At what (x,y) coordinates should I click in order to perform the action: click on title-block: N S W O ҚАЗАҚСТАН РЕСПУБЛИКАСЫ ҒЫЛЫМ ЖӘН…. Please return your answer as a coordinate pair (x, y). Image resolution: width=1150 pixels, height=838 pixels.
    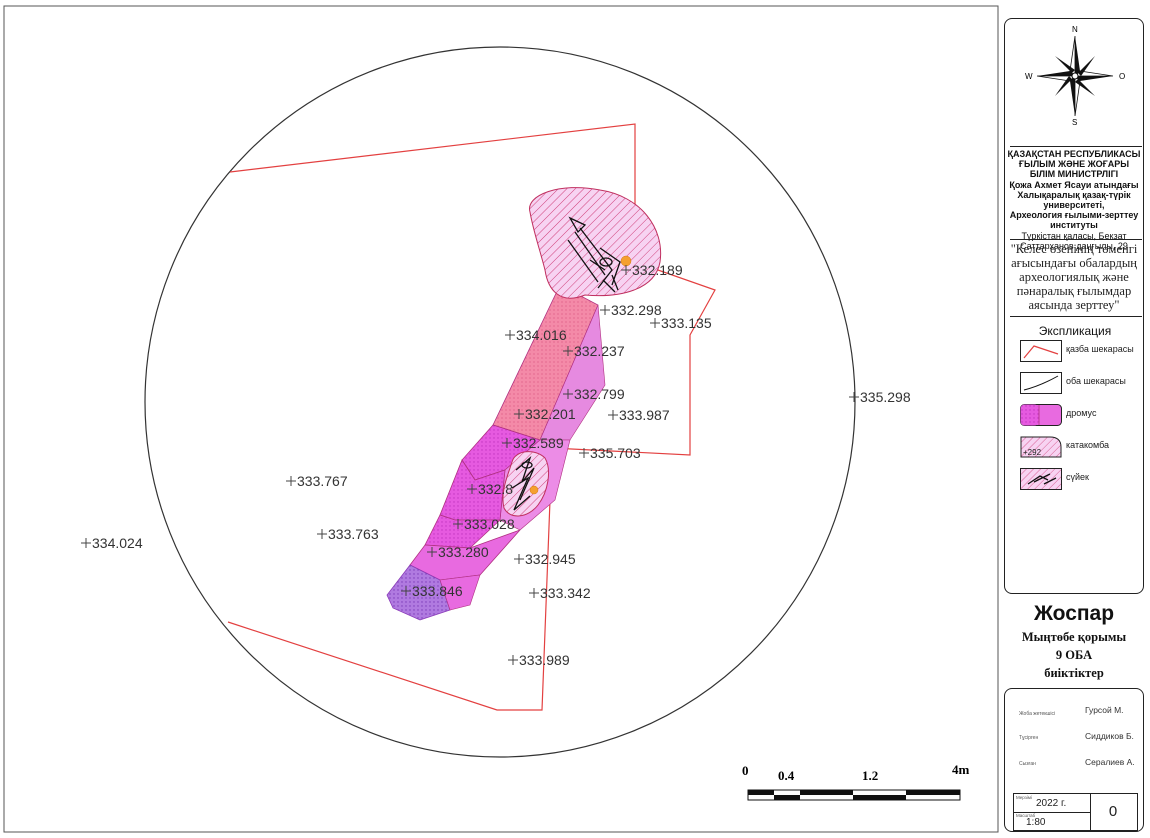
    Looking at the image, I should click on (1074, 419).